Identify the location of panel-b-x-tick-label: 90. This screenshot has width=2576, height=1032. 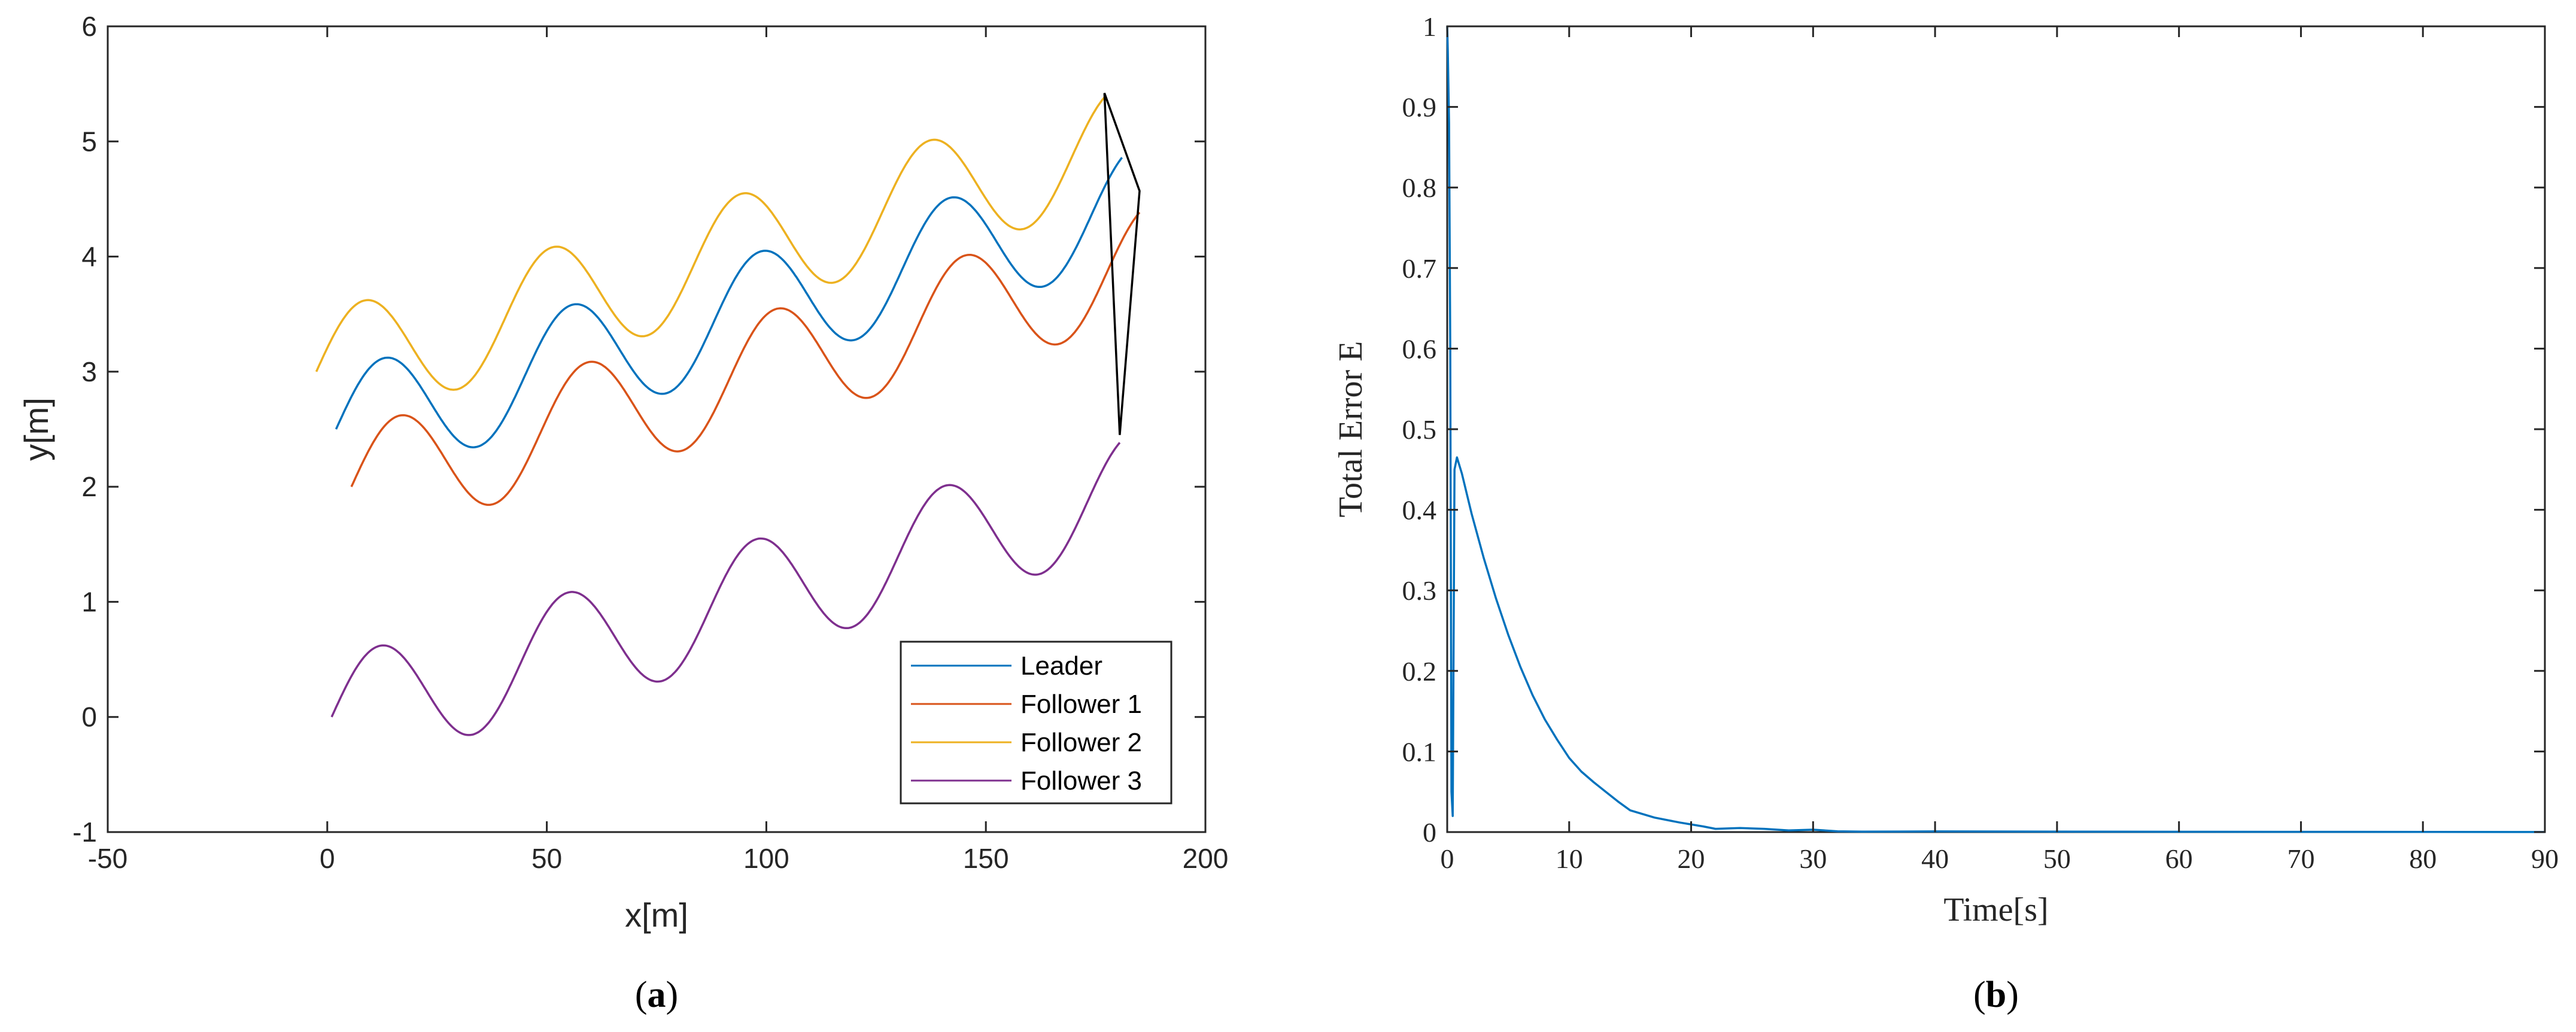
(2545, 859).